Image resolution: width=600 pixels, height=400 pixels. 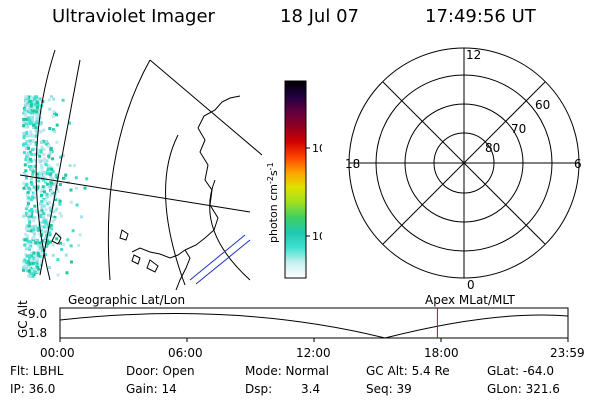 I want to click on glat-info: GLat: -64.0, so click(x=520, y=371).